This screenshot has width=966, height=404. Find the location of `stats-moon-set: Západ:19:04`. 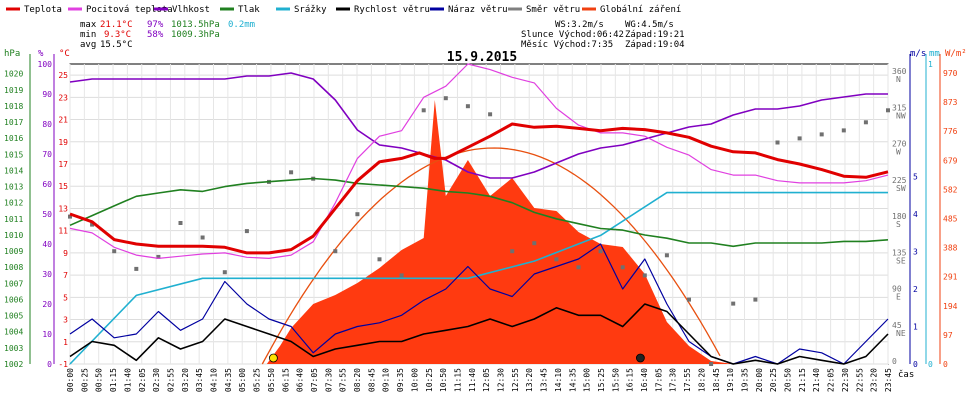

stats-moon-set: Západ:19:04 is located at coordinates (655, 45).